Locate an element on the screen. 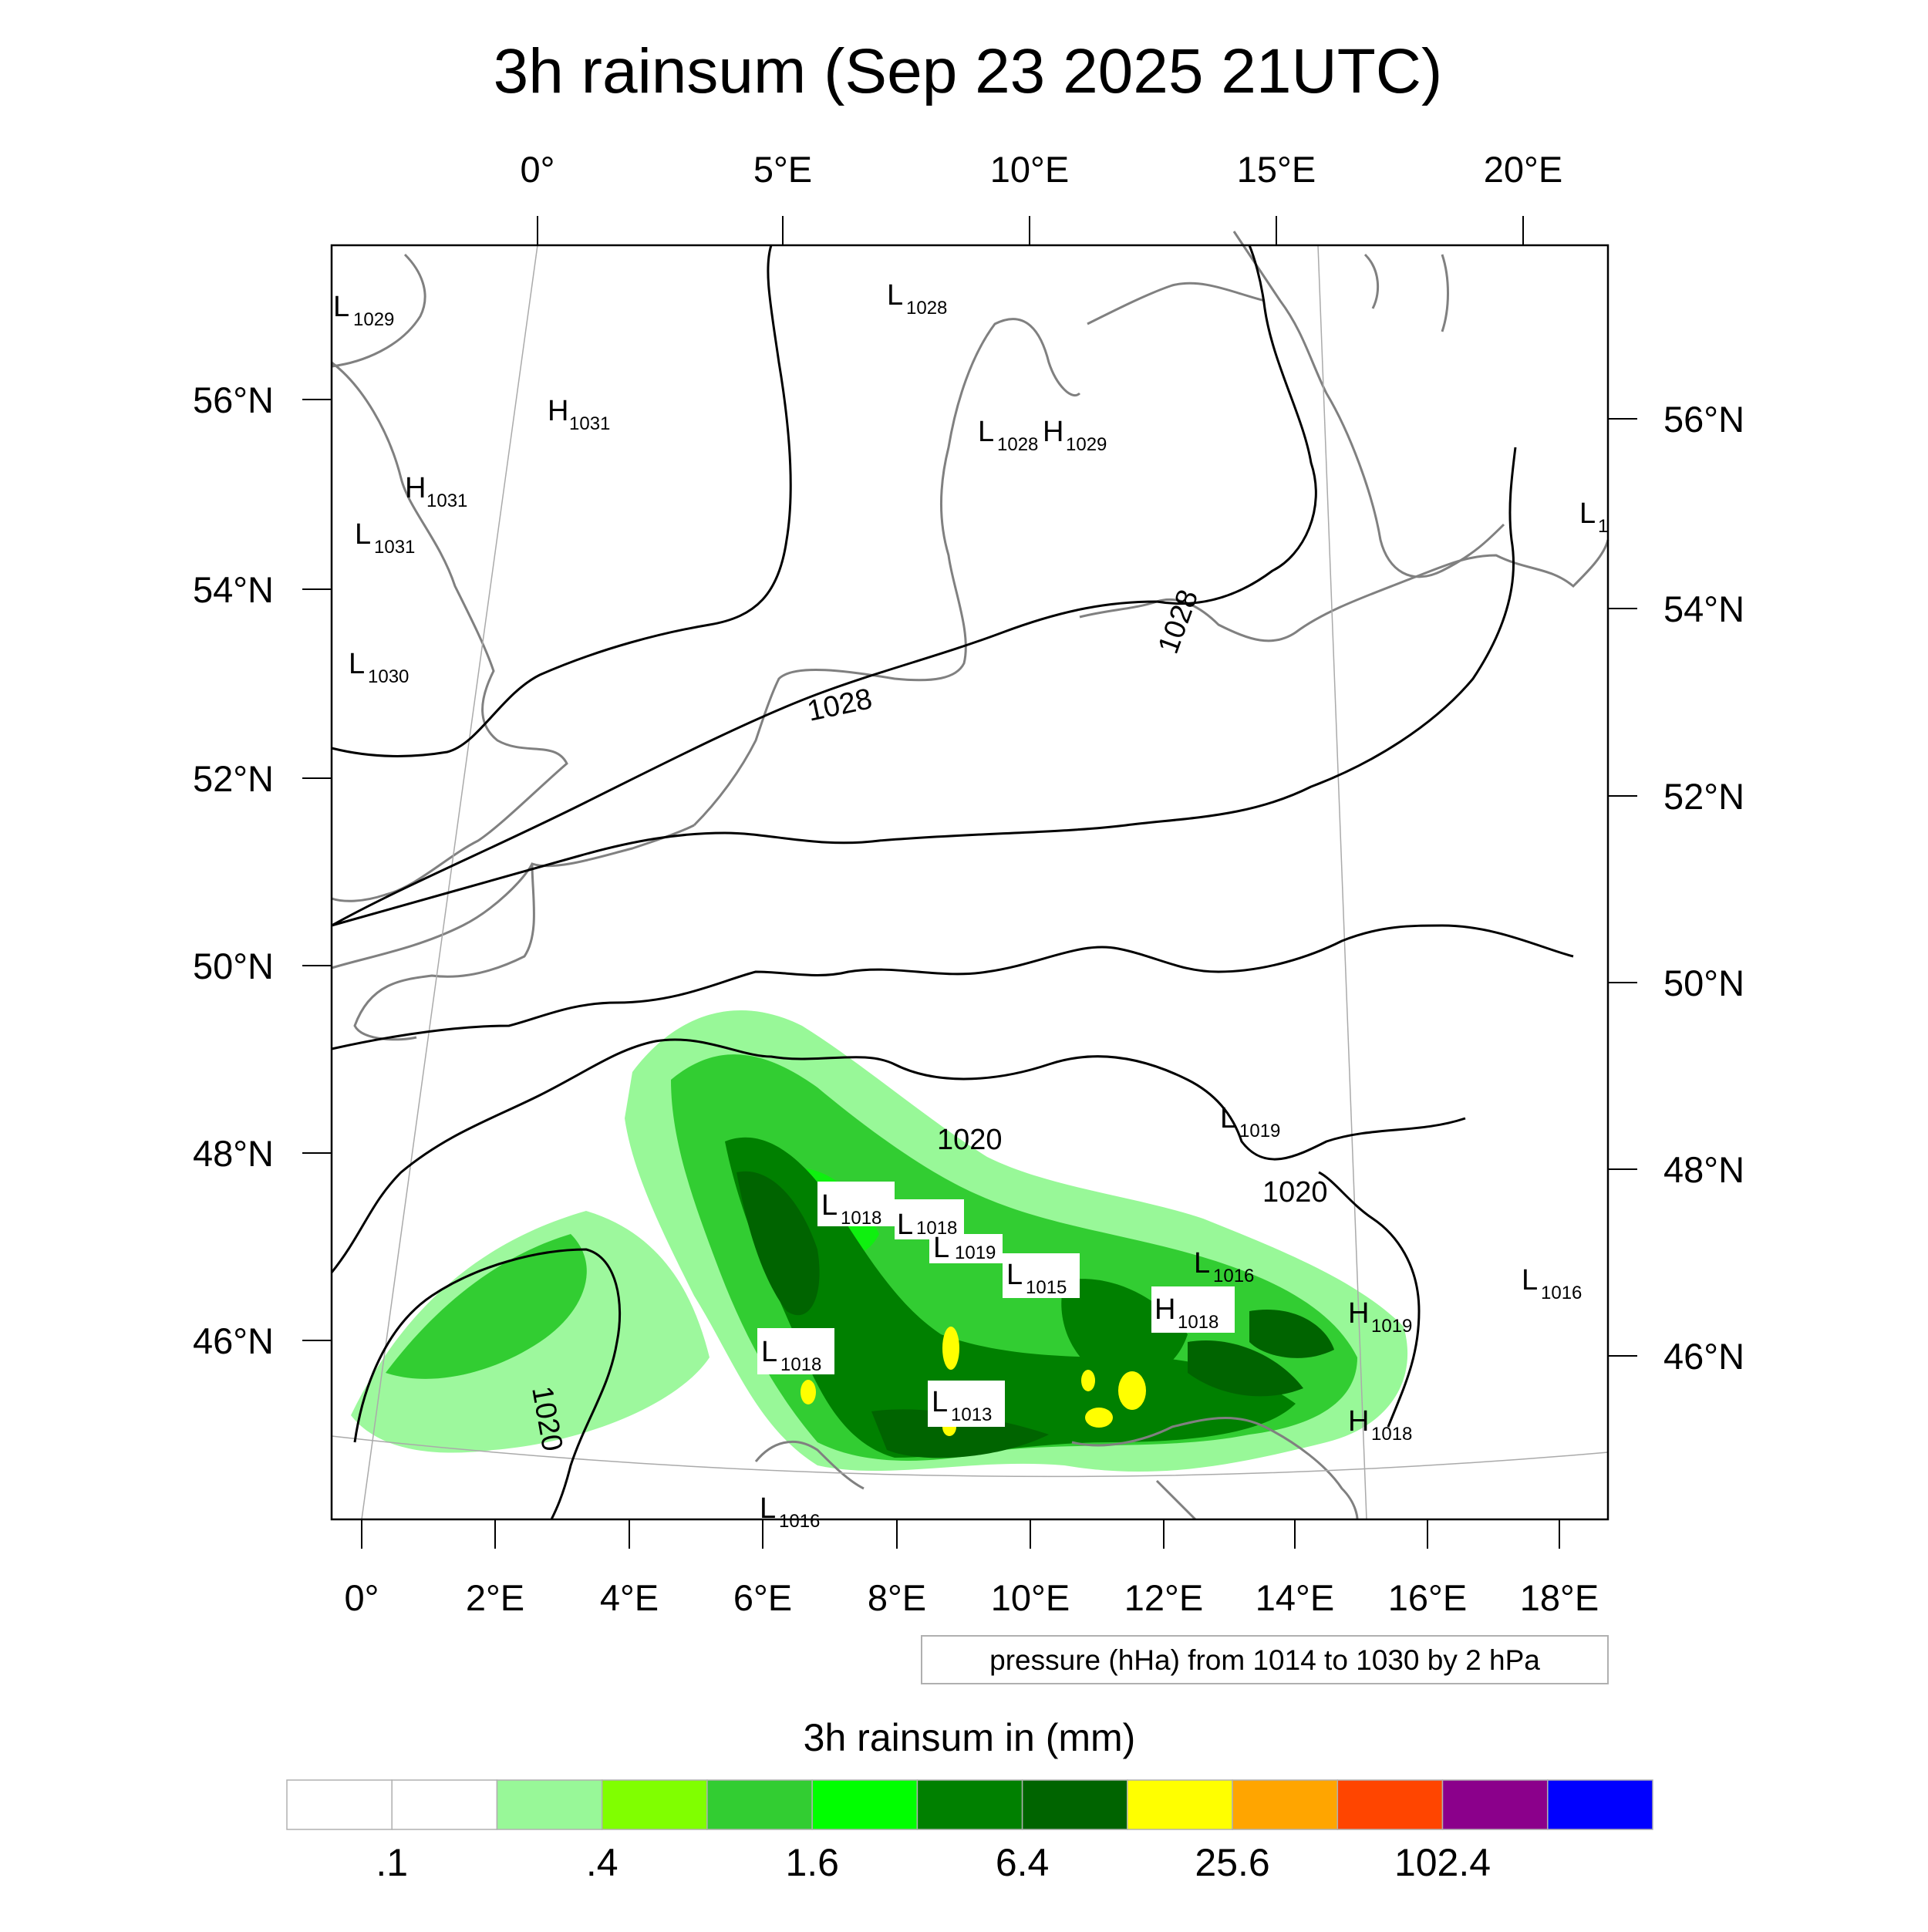 This screenshot has width=1928, height=1932. colorbar-label-0: .1 is located at coordinates (392, 1862).